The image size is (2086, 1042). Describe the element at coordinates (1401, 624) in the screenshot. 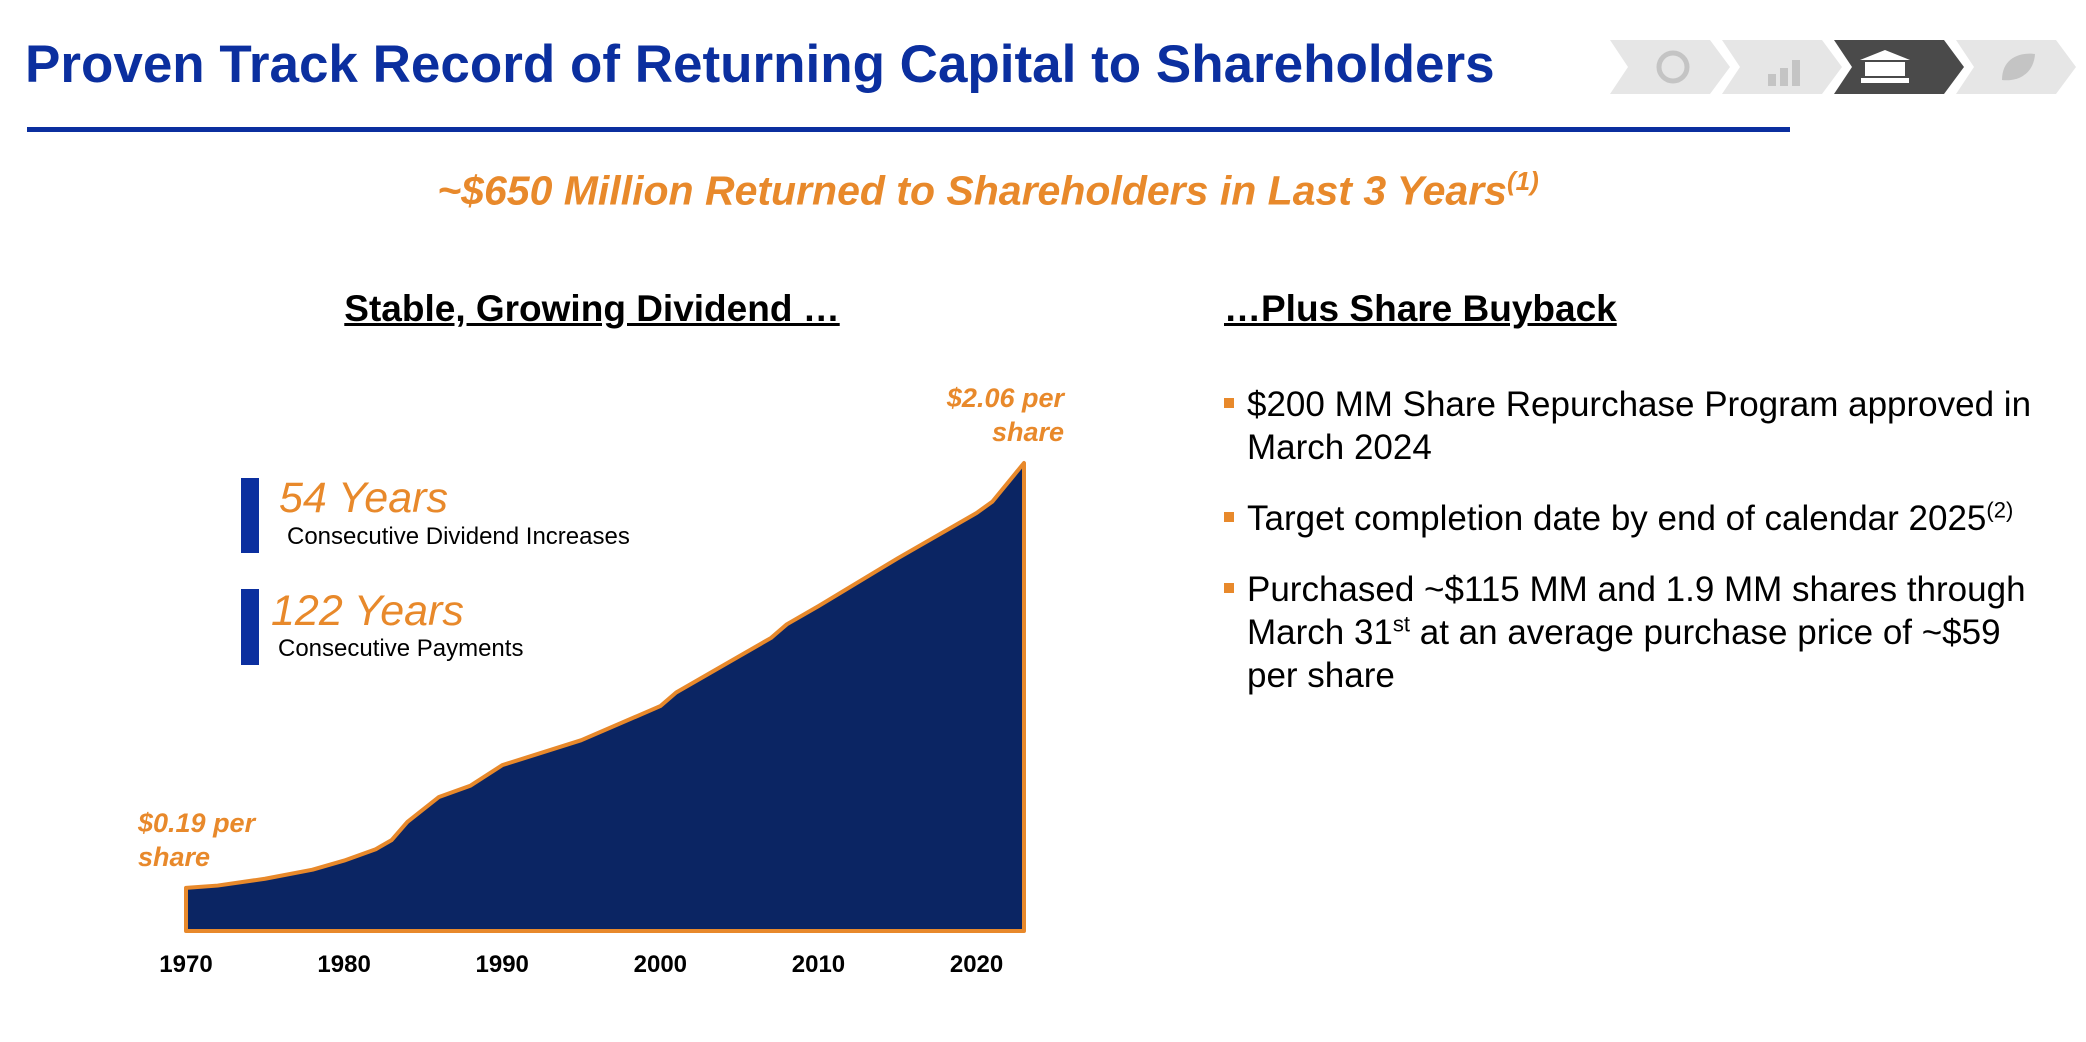

I see `superscript: st` at that location.